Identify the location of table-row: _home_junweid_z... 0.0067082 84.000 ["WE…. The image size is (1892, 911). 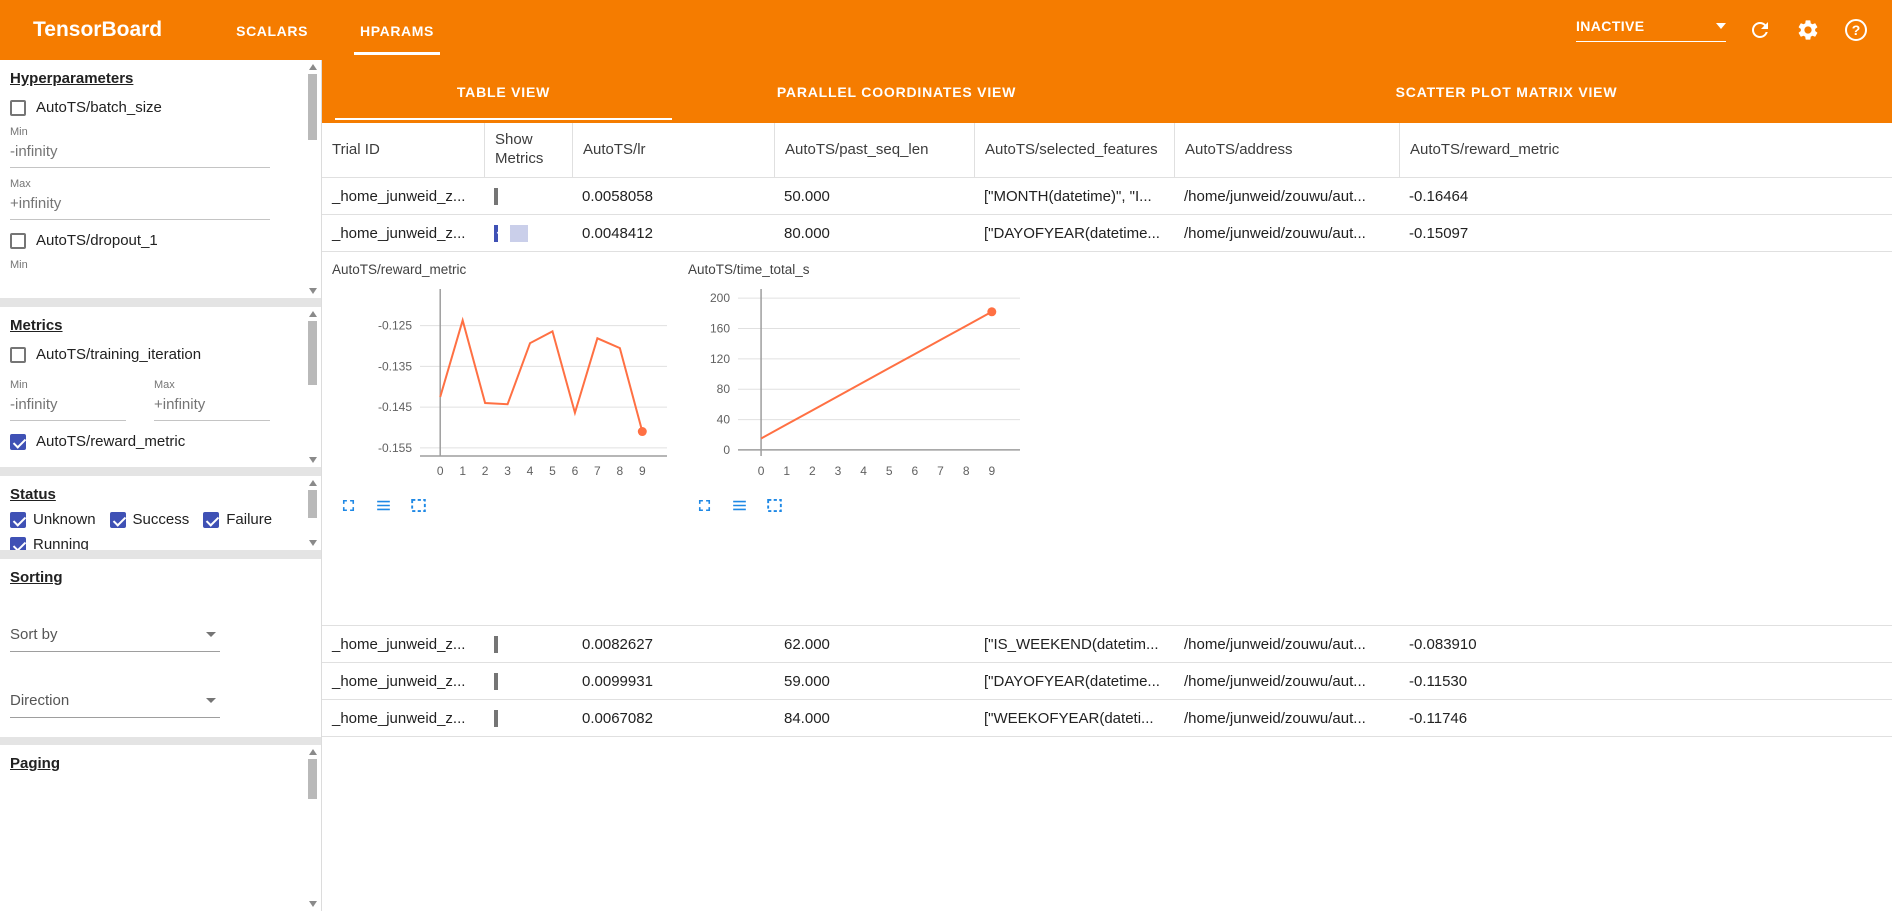
(1107, 718).